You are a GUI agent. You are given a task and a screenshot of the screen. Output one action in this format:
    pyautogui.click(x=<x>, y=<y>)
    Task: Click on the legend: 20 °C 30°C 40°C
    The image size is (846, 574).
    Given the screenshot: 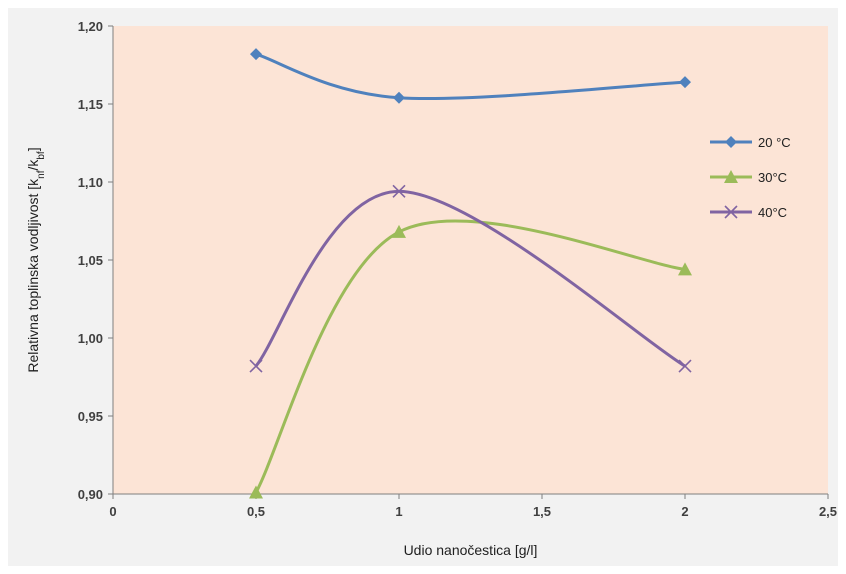 What is the action you would take?
    pyautogui.click(x=750, y=177)
    